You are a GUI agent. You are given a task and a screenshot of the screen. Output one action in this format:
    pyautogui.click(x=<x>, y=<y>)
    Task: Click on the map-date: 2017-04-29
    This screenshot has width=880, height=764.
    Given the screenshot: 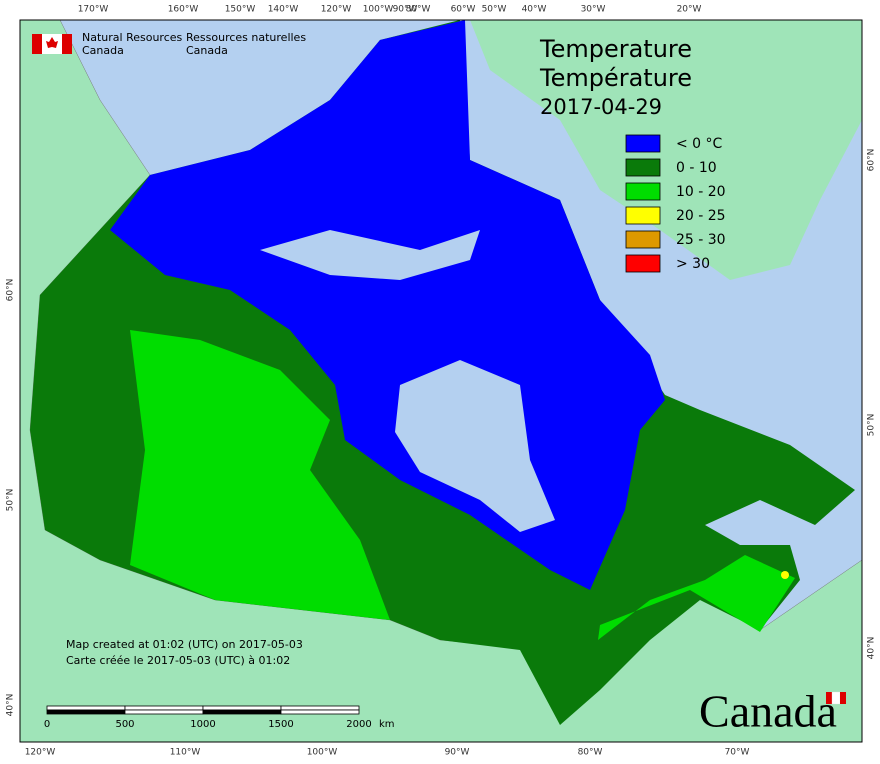 What is the action you would take?
    pyautogui.click(x=601, y=107)
    